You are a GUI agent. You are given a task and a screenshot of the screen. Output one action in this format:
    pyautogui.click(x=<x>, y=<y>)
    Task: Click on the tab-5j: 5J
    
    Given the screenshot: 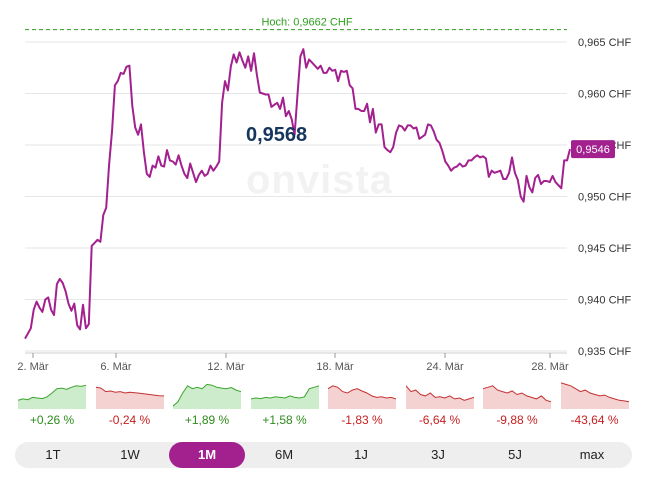 What is the action you would take?
    pyautogui.click(x=515, y=454)
    